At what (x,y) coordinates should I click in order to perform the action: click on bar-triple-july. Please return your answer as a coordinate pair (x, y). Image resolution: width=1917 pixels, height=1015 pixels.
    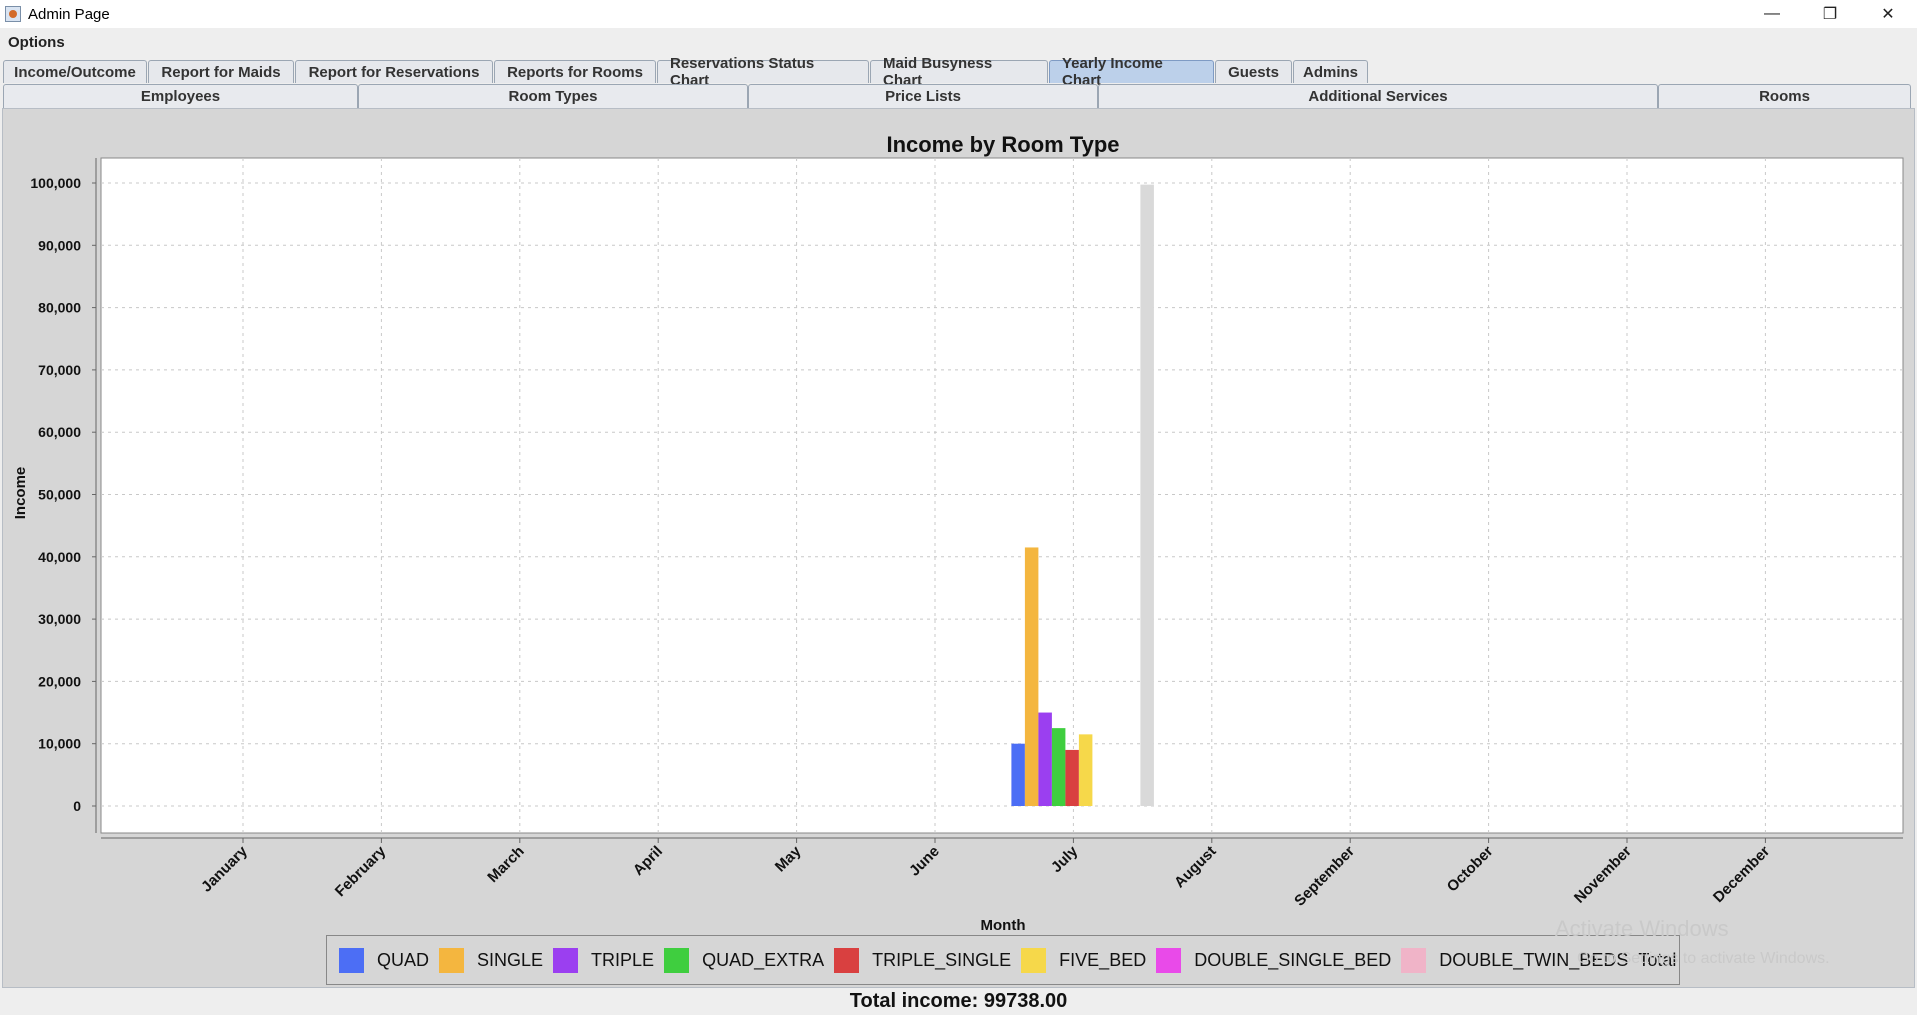
    Looking at the image, I should click on (1045, 759).